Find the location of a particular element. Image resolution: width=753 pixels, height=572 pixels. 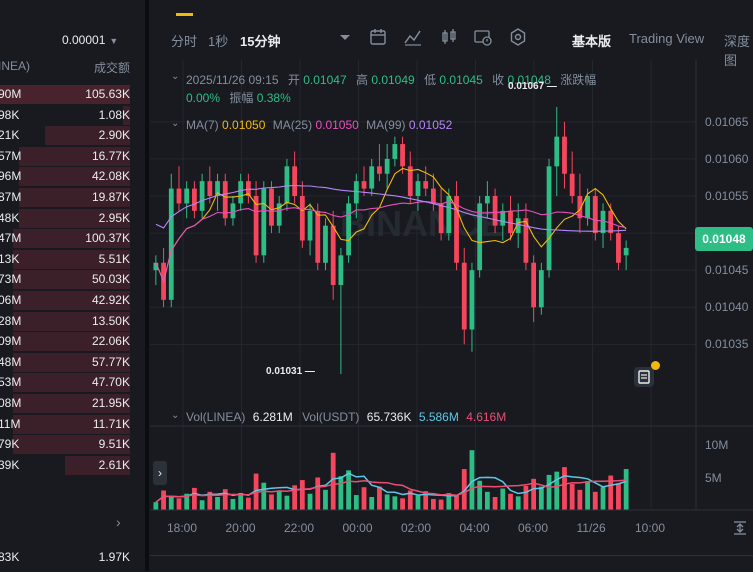

note-icon is located at coordinates (644, 377).